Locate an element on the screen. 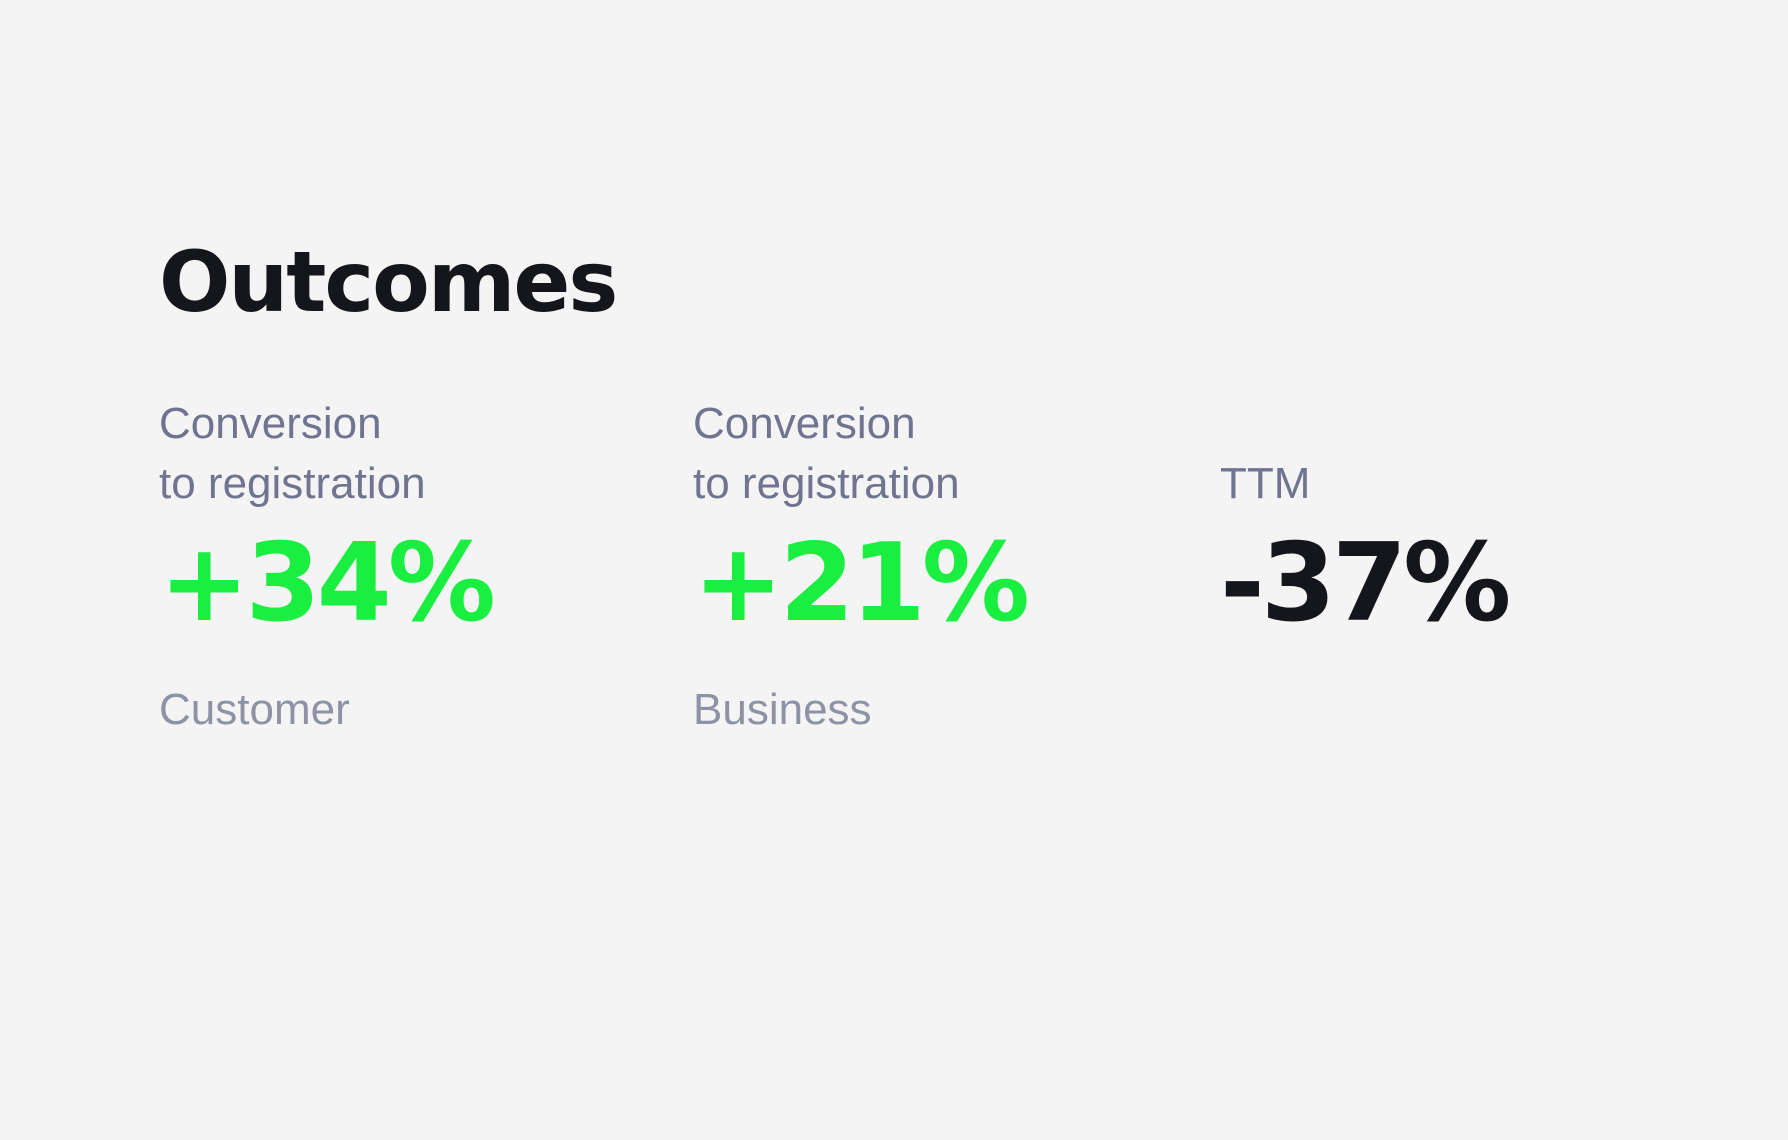 Image resolution: width=1788 pixels, height=1140 pixels. metric-caption: Business is located at coordinates (782, 709).